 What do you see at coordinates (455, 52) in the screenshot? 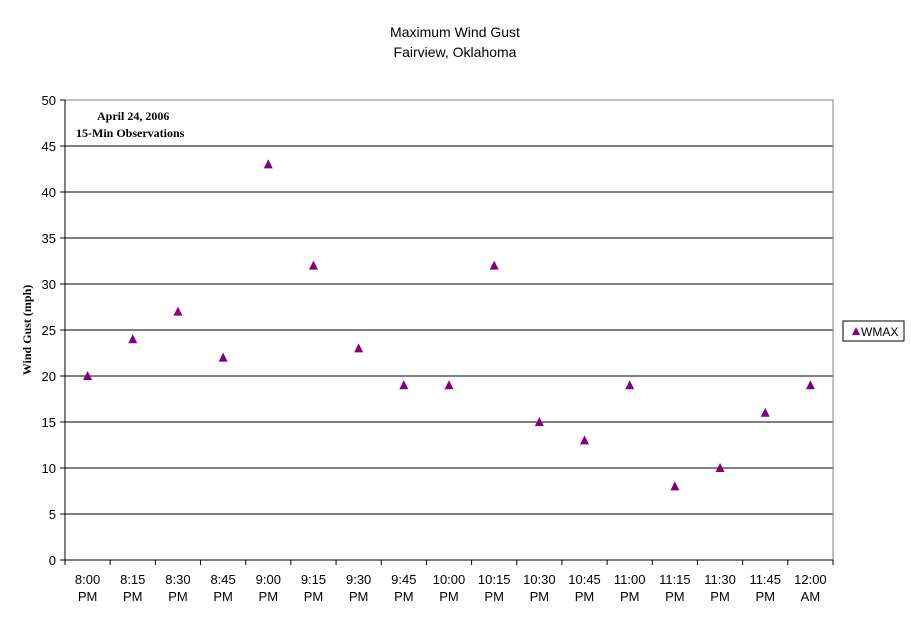
I see `chart-subtitle: Fairview, Oklahoma` at bounding box center [455, 52].